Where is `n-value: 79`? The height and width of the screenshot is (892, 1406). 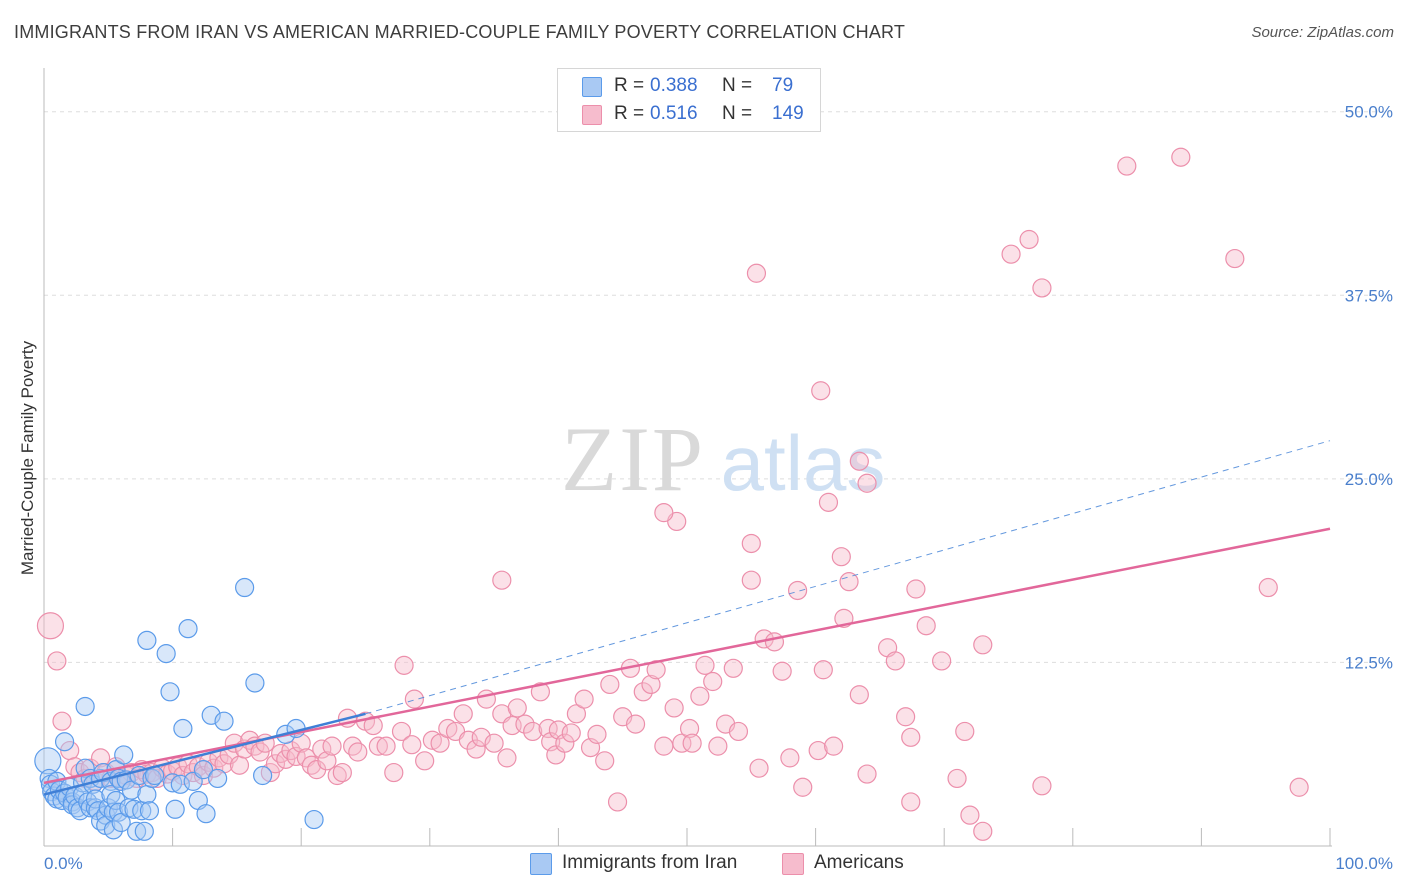
n-value: 79 is located at coordinates (783, 85).